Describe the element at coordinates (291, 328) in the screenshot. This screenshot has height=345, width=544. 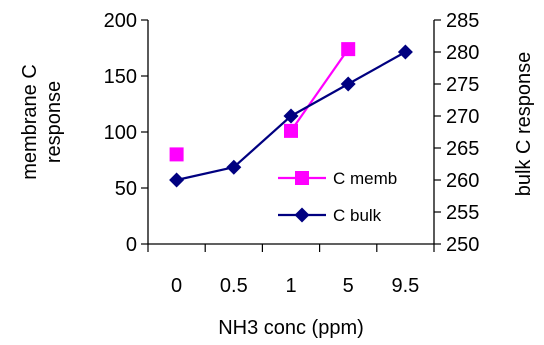
I see `x-axis-label: NH3 conc (ppm)` at that location.